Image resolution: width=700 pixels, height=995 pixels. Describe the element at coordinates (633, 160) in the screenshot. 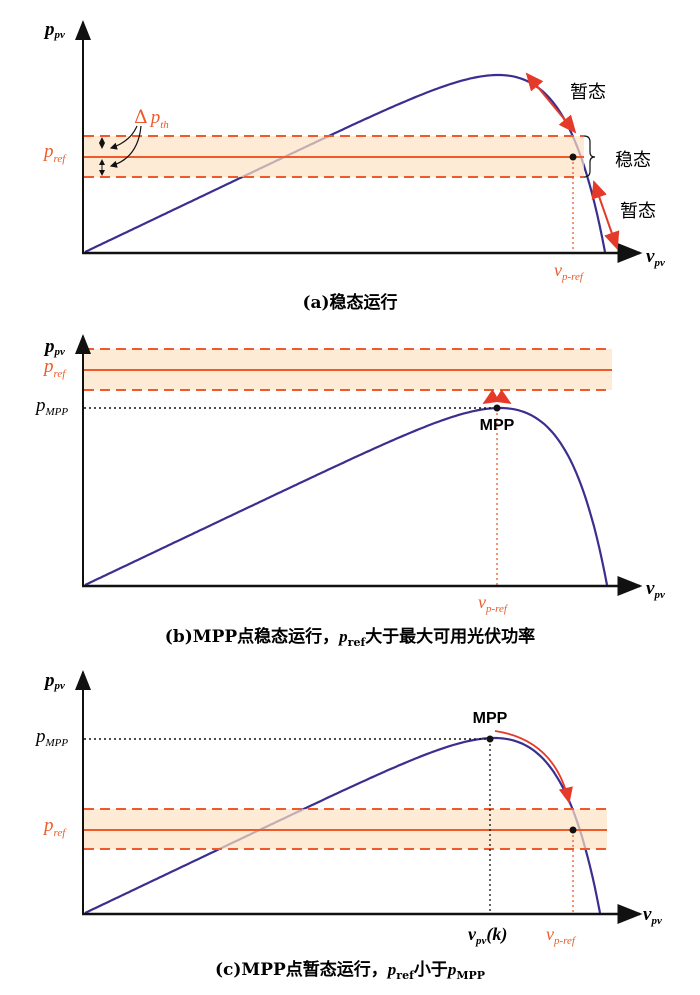

I see `steady-label: 稳态` at that location.